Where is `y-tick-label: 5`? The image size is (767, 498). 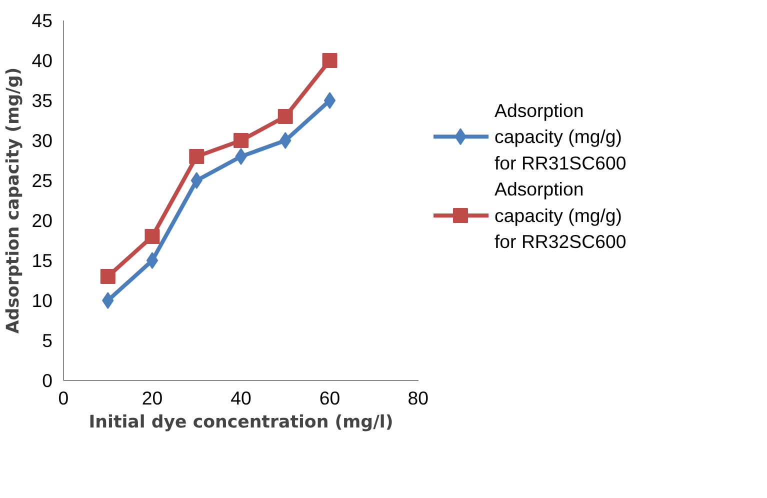 y-tick-label: 5 is located at coordinates (47, 340).